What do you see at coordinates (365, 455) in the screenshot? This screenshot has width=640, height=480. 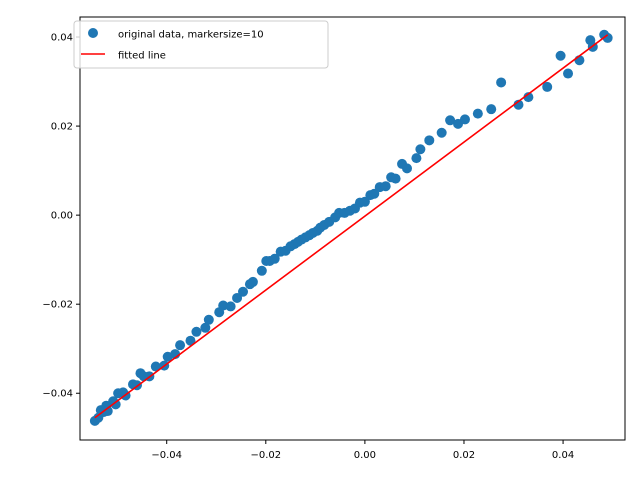 I see `x-tick-label: 0.00` at bounding box center [365, 455].